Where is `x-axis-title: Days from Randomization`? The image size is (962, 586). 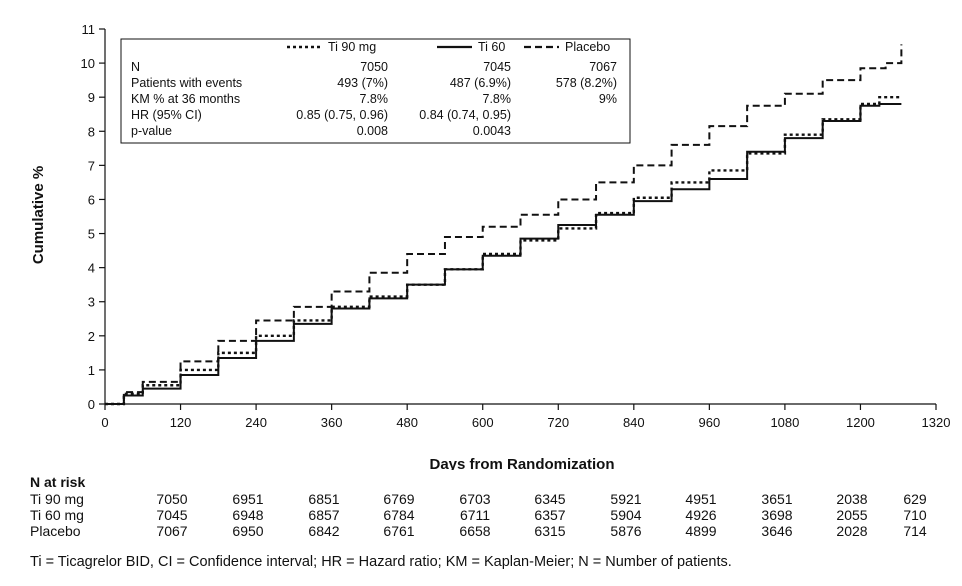
x-axis-title: Days from Randomization is located at coordinates (521, 463).